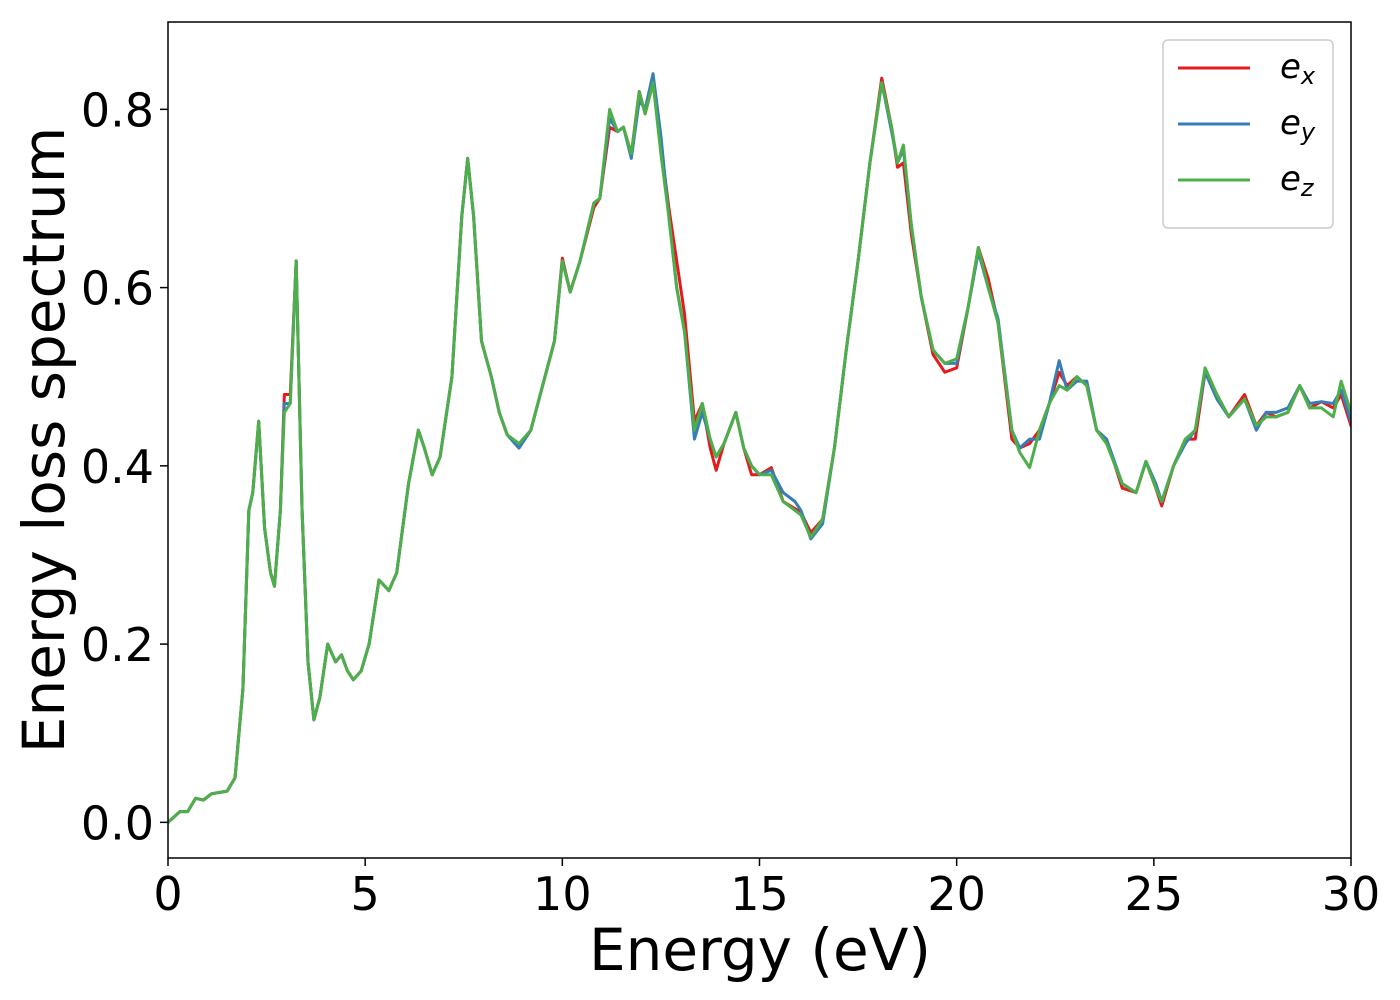 The image size is (1400, 1000). What do you see at coordinates (117, 110) in the screenshot?
I see `y-tick-label: 0.8` at bounding box center [117, 110].